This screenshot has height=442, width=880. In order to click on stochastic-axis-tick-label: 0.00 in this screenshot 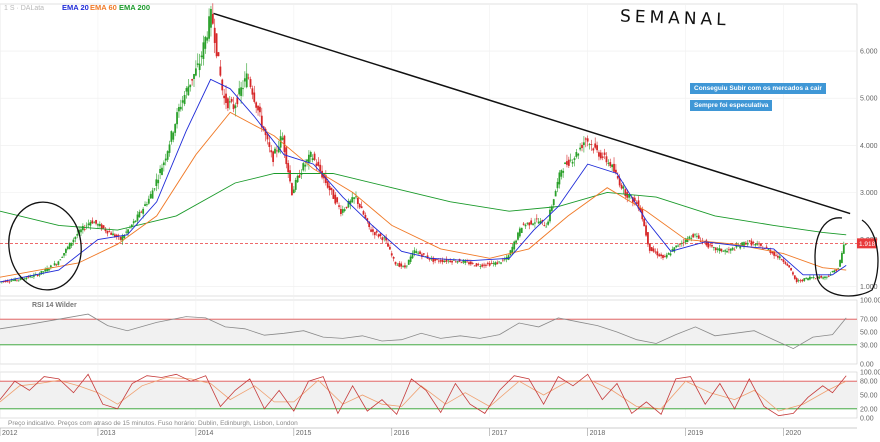, I will do `click(867, 419)`.